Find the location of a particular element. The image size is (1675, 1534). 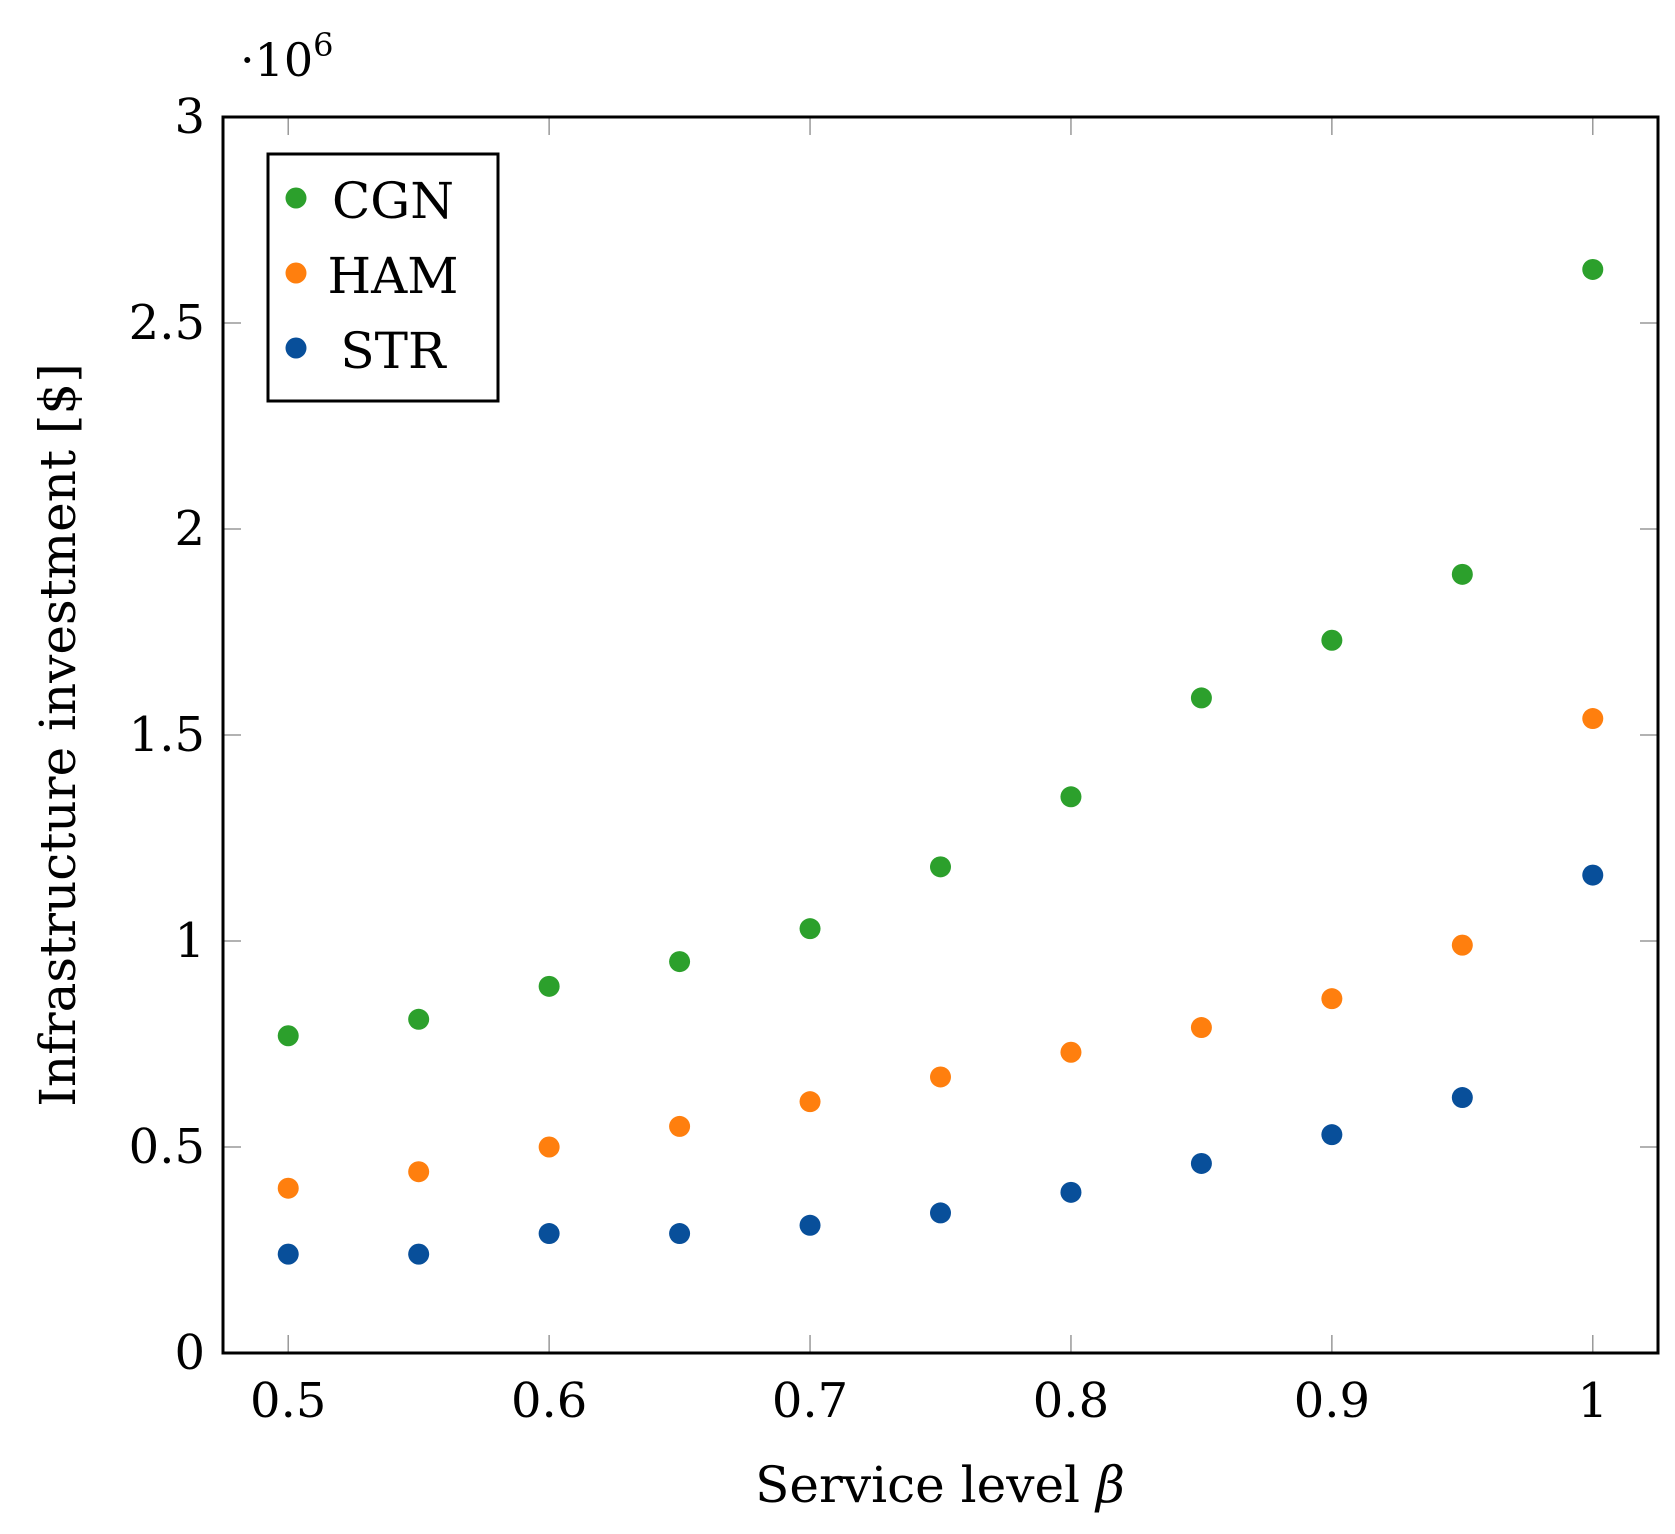

legend-box is located at coordinates (383, 277).